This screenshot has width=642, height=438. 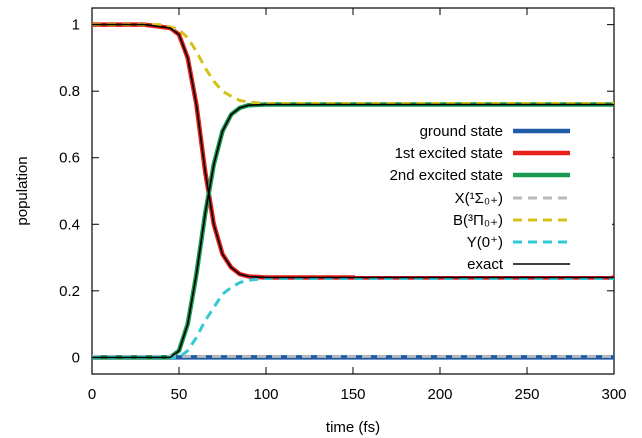 What do you see at coordinates (446, 175) in the screenshot?
I see `legend-label-2nd-excited-state: 2nd excited state` at bounding box center [446, 175].